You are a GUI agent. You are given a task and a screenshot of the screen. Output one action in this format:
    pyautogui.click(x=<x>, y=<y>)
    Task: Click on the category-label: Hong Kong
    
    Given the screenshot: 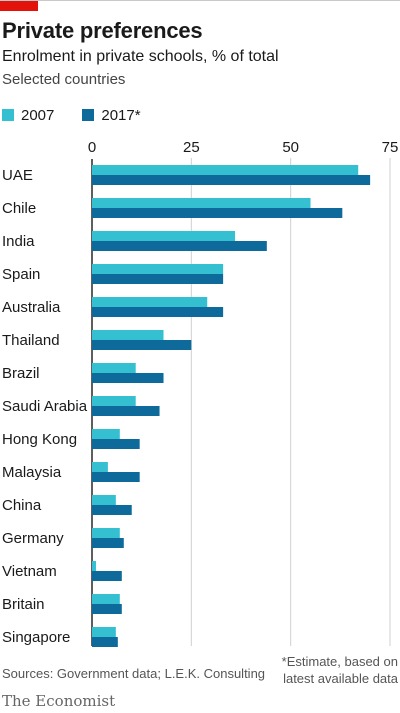 What is the action you would take?
    pyautogui.click(x=39, y=439)
    